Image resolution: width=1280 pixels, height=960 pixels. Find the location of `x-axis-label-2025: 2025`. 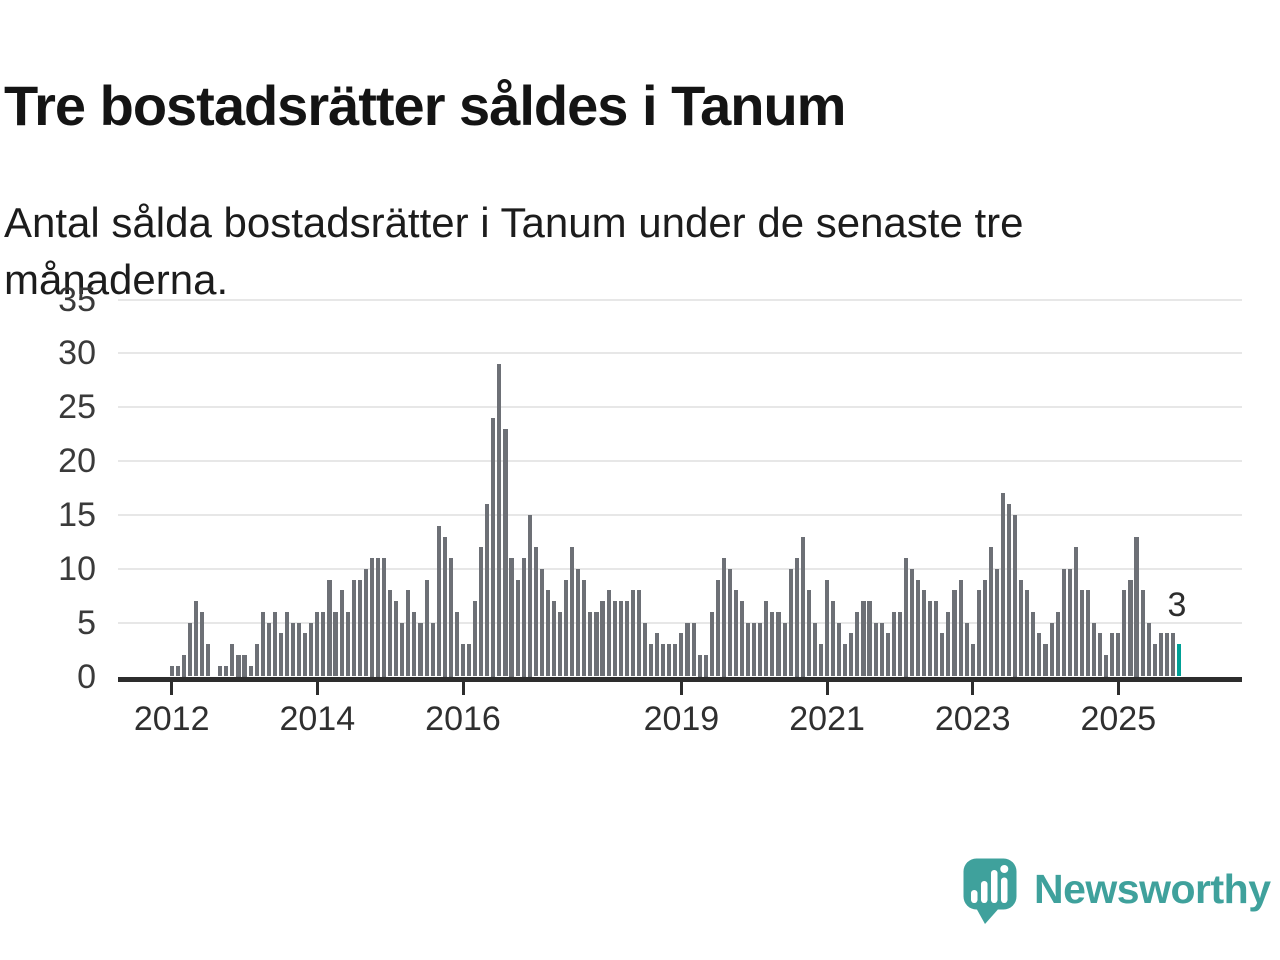

x-axis-label-2025: 2025 is located at coordinates (1118, 719).